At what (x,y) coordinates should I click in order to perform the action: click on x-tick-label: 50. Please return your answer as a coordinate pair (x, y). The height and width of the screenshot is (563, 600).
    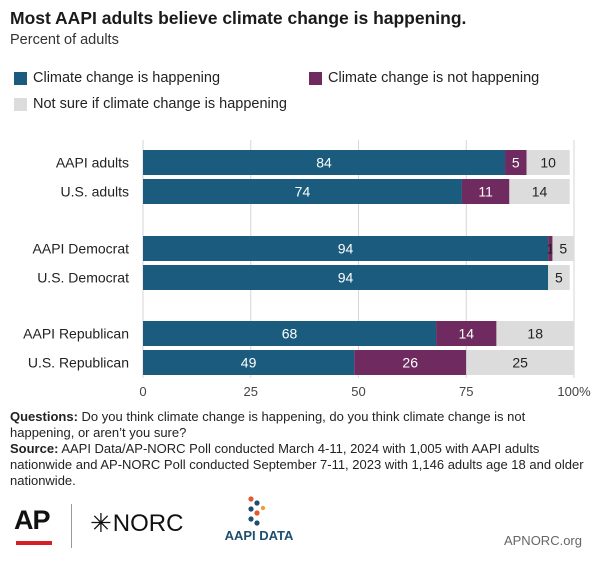
    Looking at the image, I should click on (358, 391).